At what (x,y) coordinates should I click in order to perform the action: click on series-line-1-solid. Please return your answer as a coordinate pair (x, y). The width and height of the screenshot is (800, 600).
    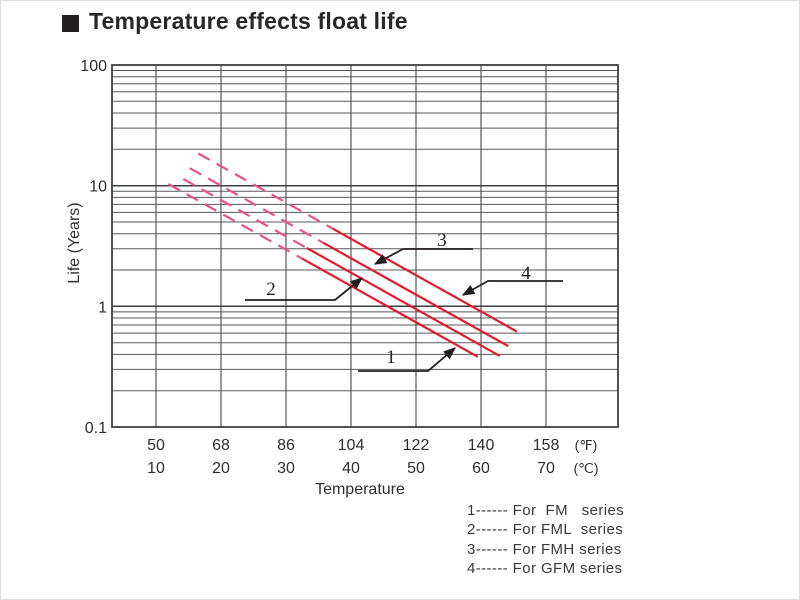
    Looking at the image, I should click on (390, 307).